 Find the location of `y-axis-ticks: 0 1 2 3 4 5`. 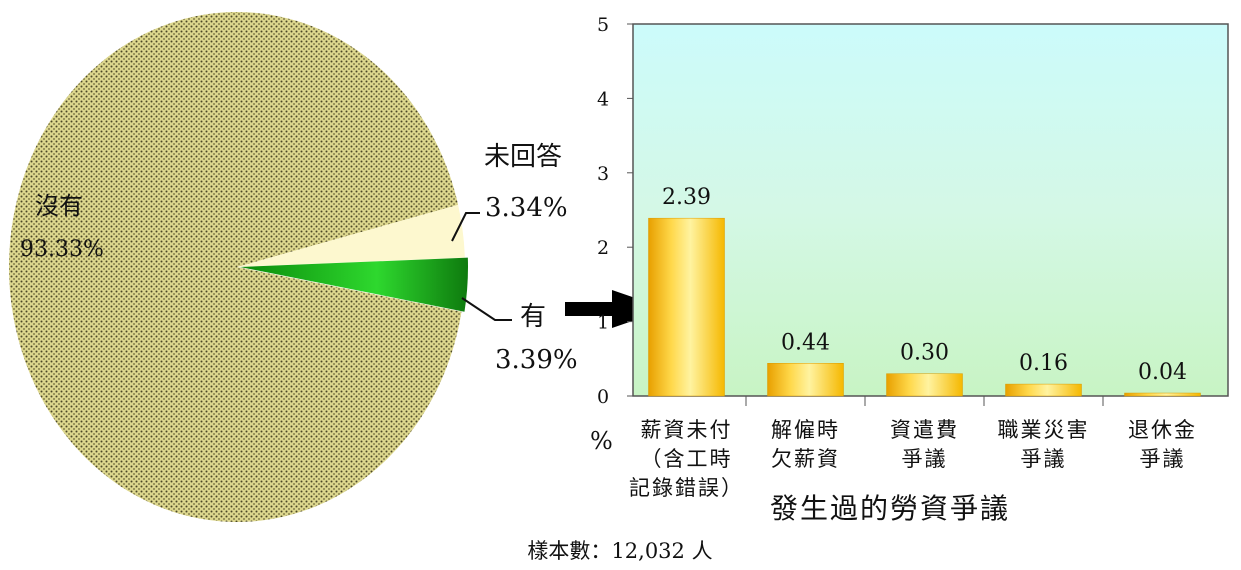

y-axis-ticks: 0 1 2 3 4 5 is located at coordinates (615, 211).